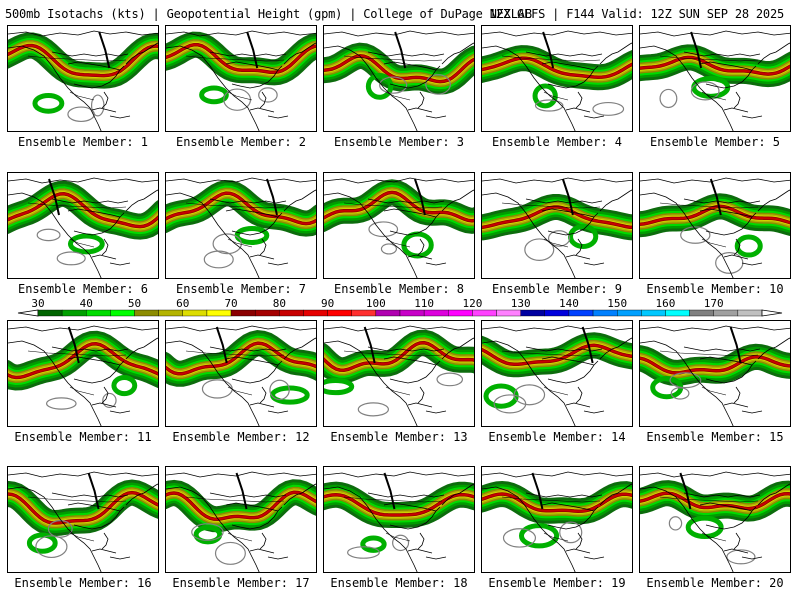 This screenshot has height=600, width=800. What do you see at coordinates (399, 583) in the screenshot?
I see `ensemble-member-label: Ensemble Member: 18` at bounding box center [399, 583].